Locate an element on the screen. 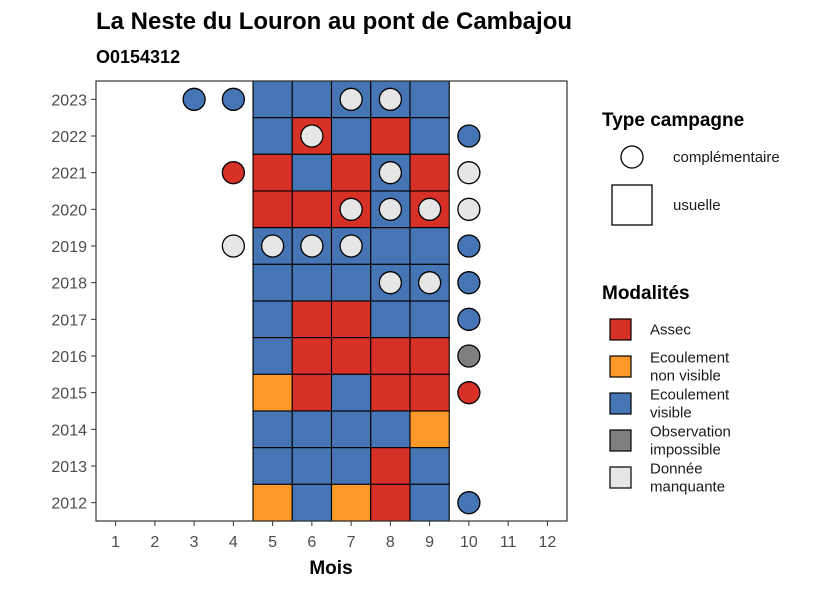  legend-ecoulement-non-visible-label: Ecoulement is located at coordinates (690, 358).